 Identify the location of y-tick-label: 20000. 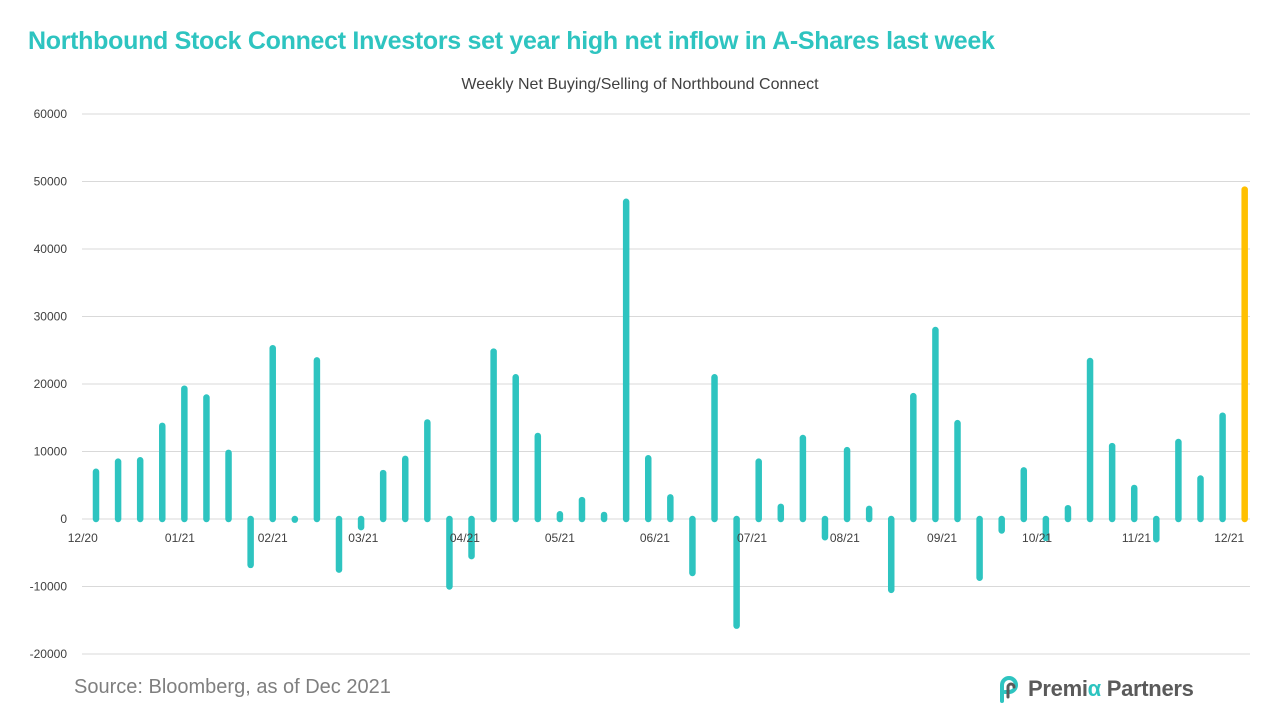
(51, 384).